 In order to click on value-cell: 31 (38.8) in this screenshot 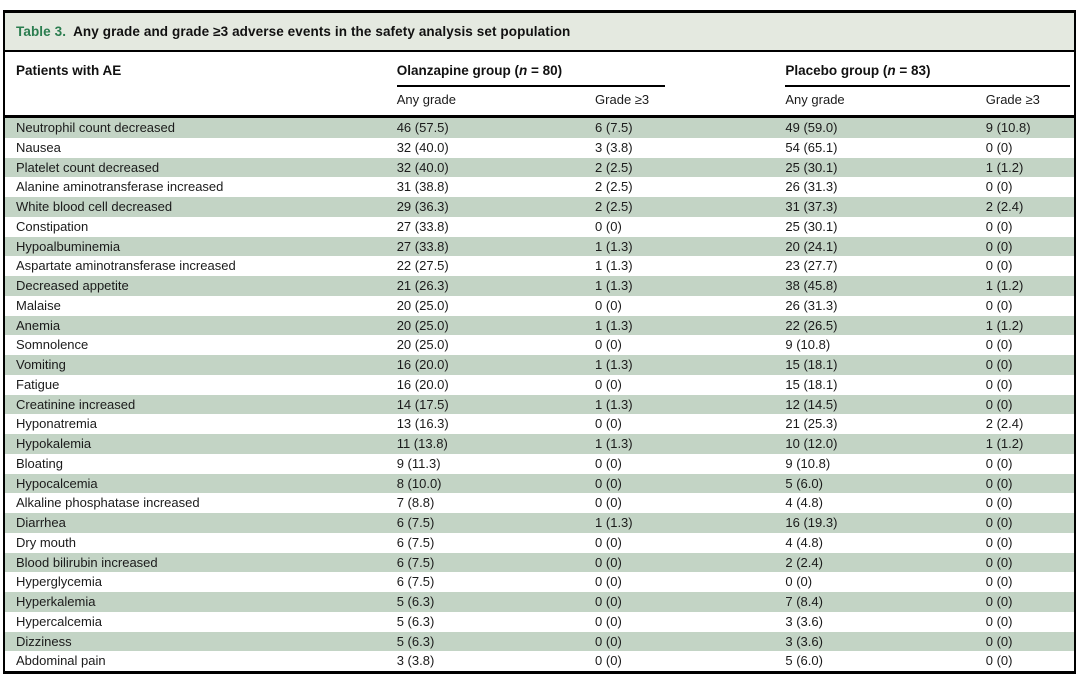, I will do `click(422, 187)`.